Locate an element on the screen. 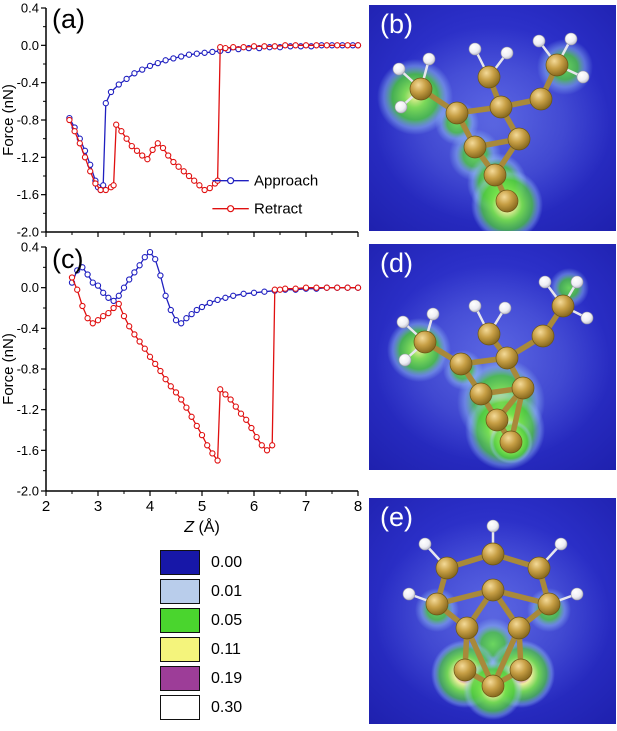 Image resolution: width=617 pixels, height=731 pixels. charge-density-image-d is located at coordinates (492, 357).